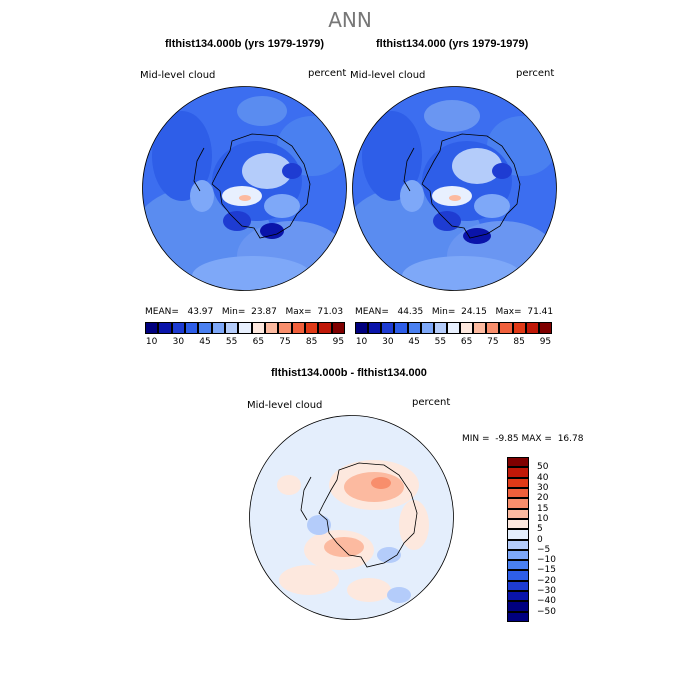  I want to click on panel-1-colorbar-ticks: 10 30 45 55 65 75 85 95, so click(245, 343).